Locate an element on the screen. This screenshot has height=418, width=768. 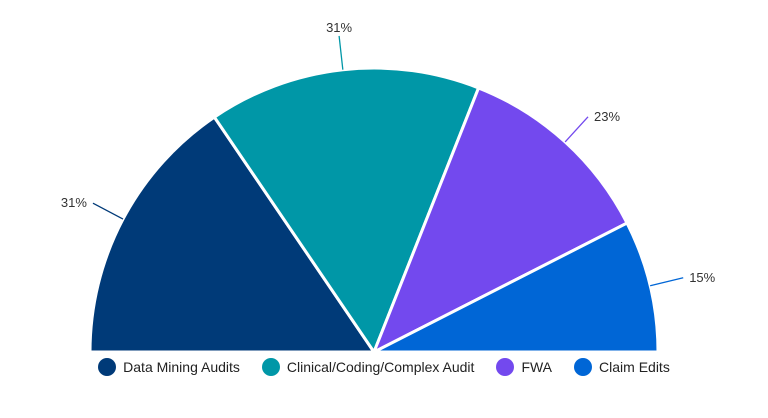
legend-item-2: FWA is located at coordinates (524, 367).